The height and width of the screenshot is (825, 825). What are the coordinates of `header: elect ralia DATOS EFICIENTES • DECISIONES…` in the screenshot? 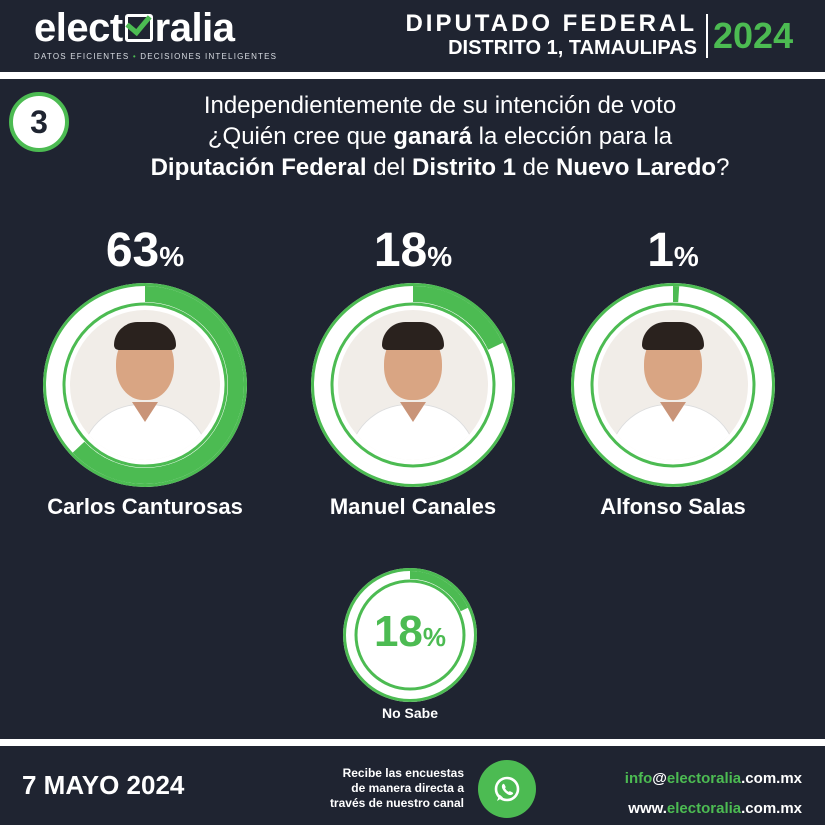 It's located at (412, 36).